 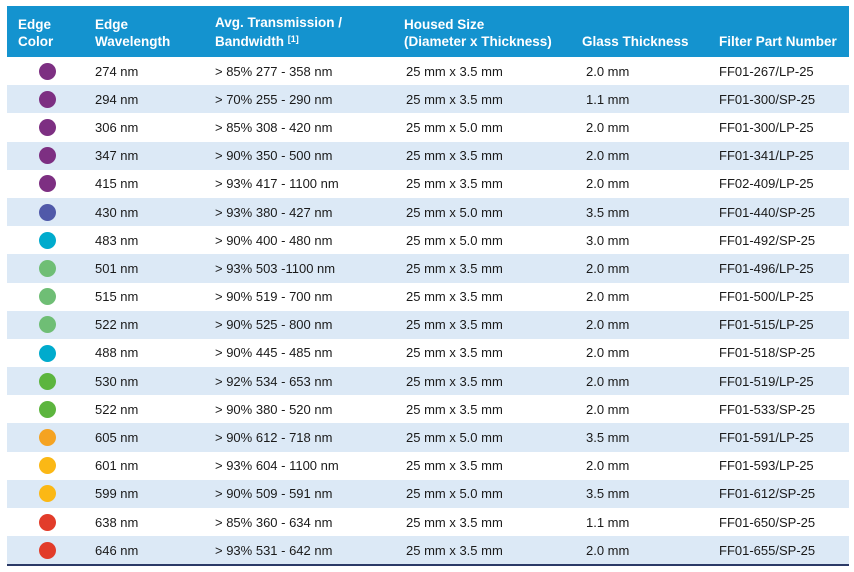 I want to click on part-number-cell: FF01-518/SP-25, so click(x=767, y=353).